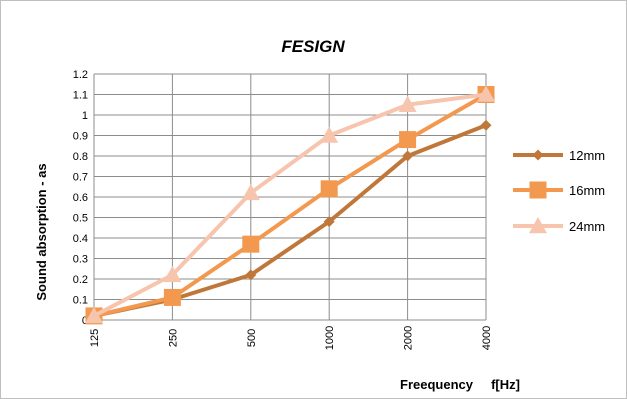  Describe the element at coordinates (409, 338) in the screenshot. I see `x-tick-label: 2000` at that location.